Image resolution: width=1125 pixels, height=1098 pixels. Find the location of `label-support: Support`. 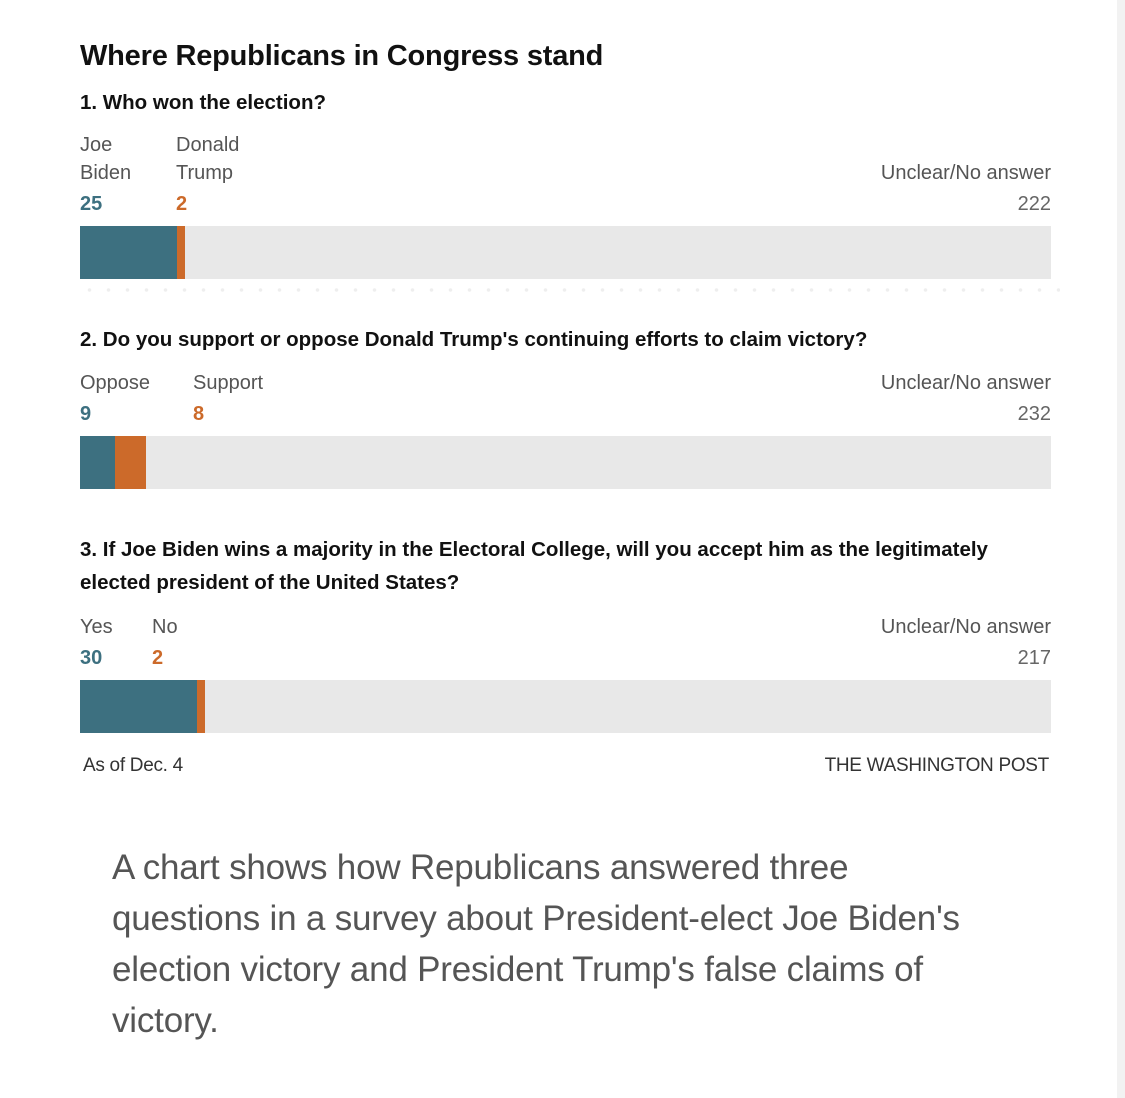

label-support: Support is located at coordinates (228, 383).